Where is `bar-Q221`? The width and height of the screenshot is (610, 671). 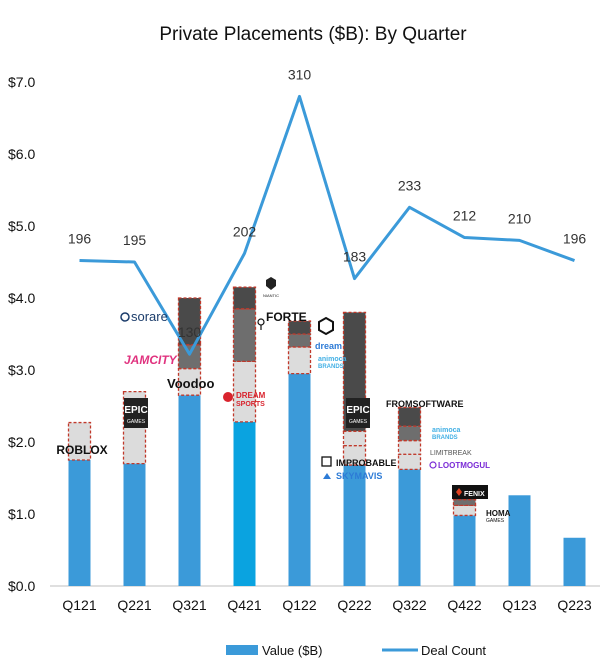 bar-Q221 is located at coordinates (134, 524).